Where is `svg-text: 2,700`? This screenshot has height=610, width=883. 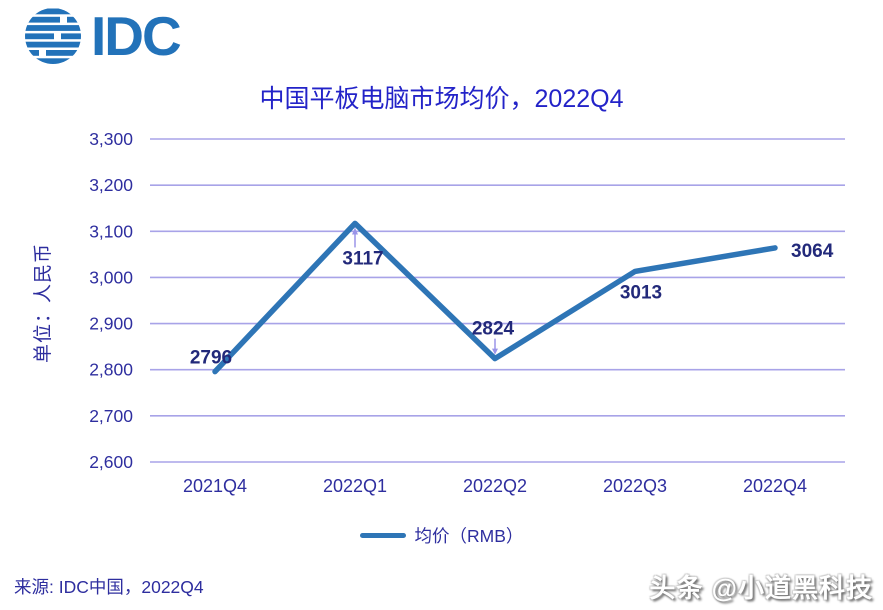
svg-text: 2,700 is located at coordinates (111, 416).